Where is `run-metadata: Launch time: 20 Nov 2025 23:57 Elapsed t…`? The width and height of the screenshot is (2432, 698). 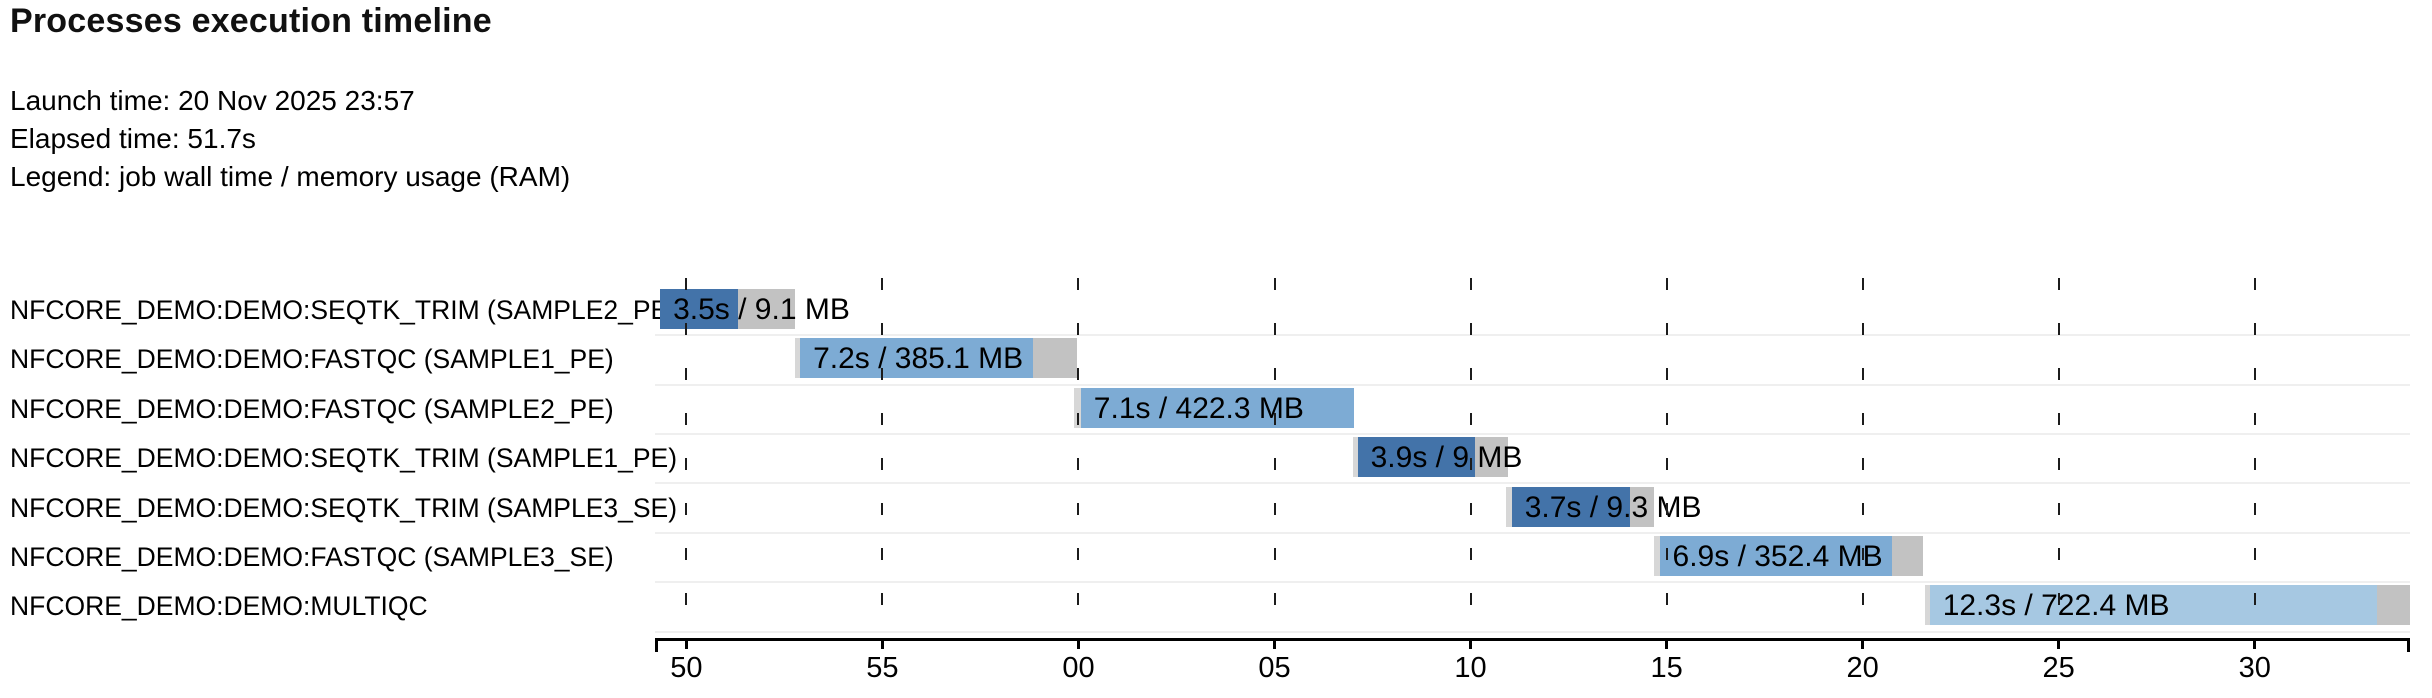 run-metadata: Launch time: 20 Nov 2025 23:57 Elapsed t… is located at coordinates (290, 139).